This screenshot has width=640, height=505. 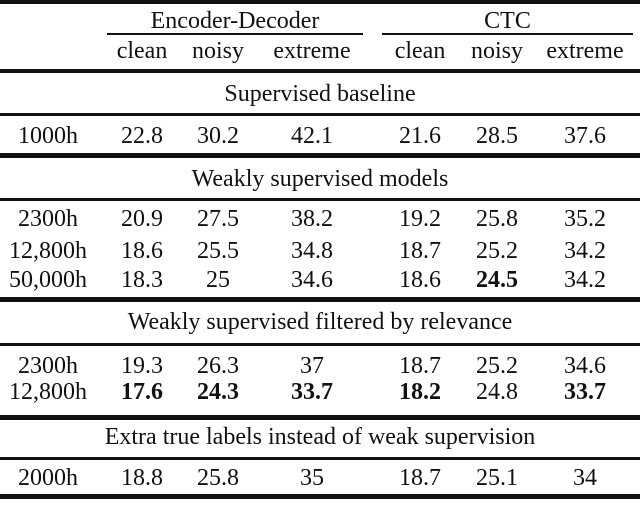 What do you see at coordinates (217, 51) in the screenshot?
I see `subheader-ed-noisy: noisy` at bounding box center [217, 51].